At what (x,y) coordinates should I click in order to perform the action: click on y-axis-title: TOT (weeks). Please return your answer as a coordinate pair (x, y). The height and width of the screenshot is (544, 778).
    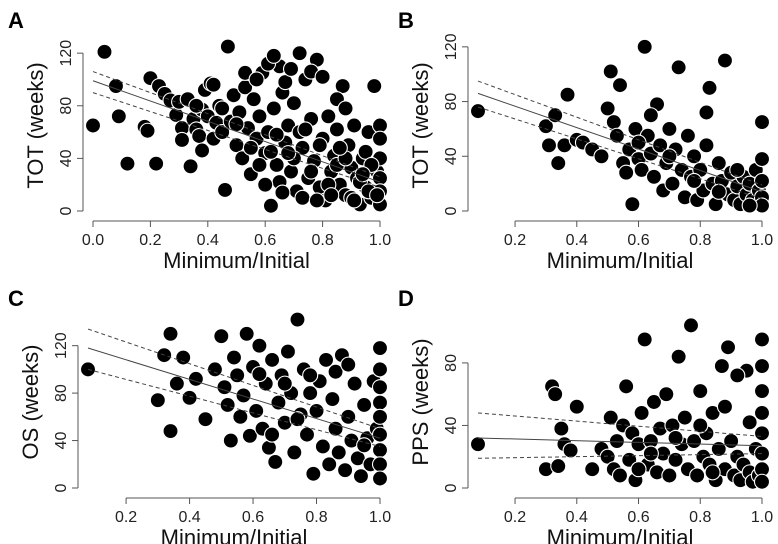
    Looking at the image, I should click on (420, 125).